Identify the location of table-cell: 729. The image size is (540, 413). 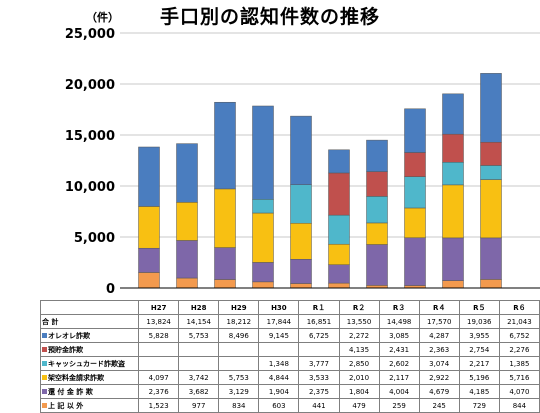
(479, 405).